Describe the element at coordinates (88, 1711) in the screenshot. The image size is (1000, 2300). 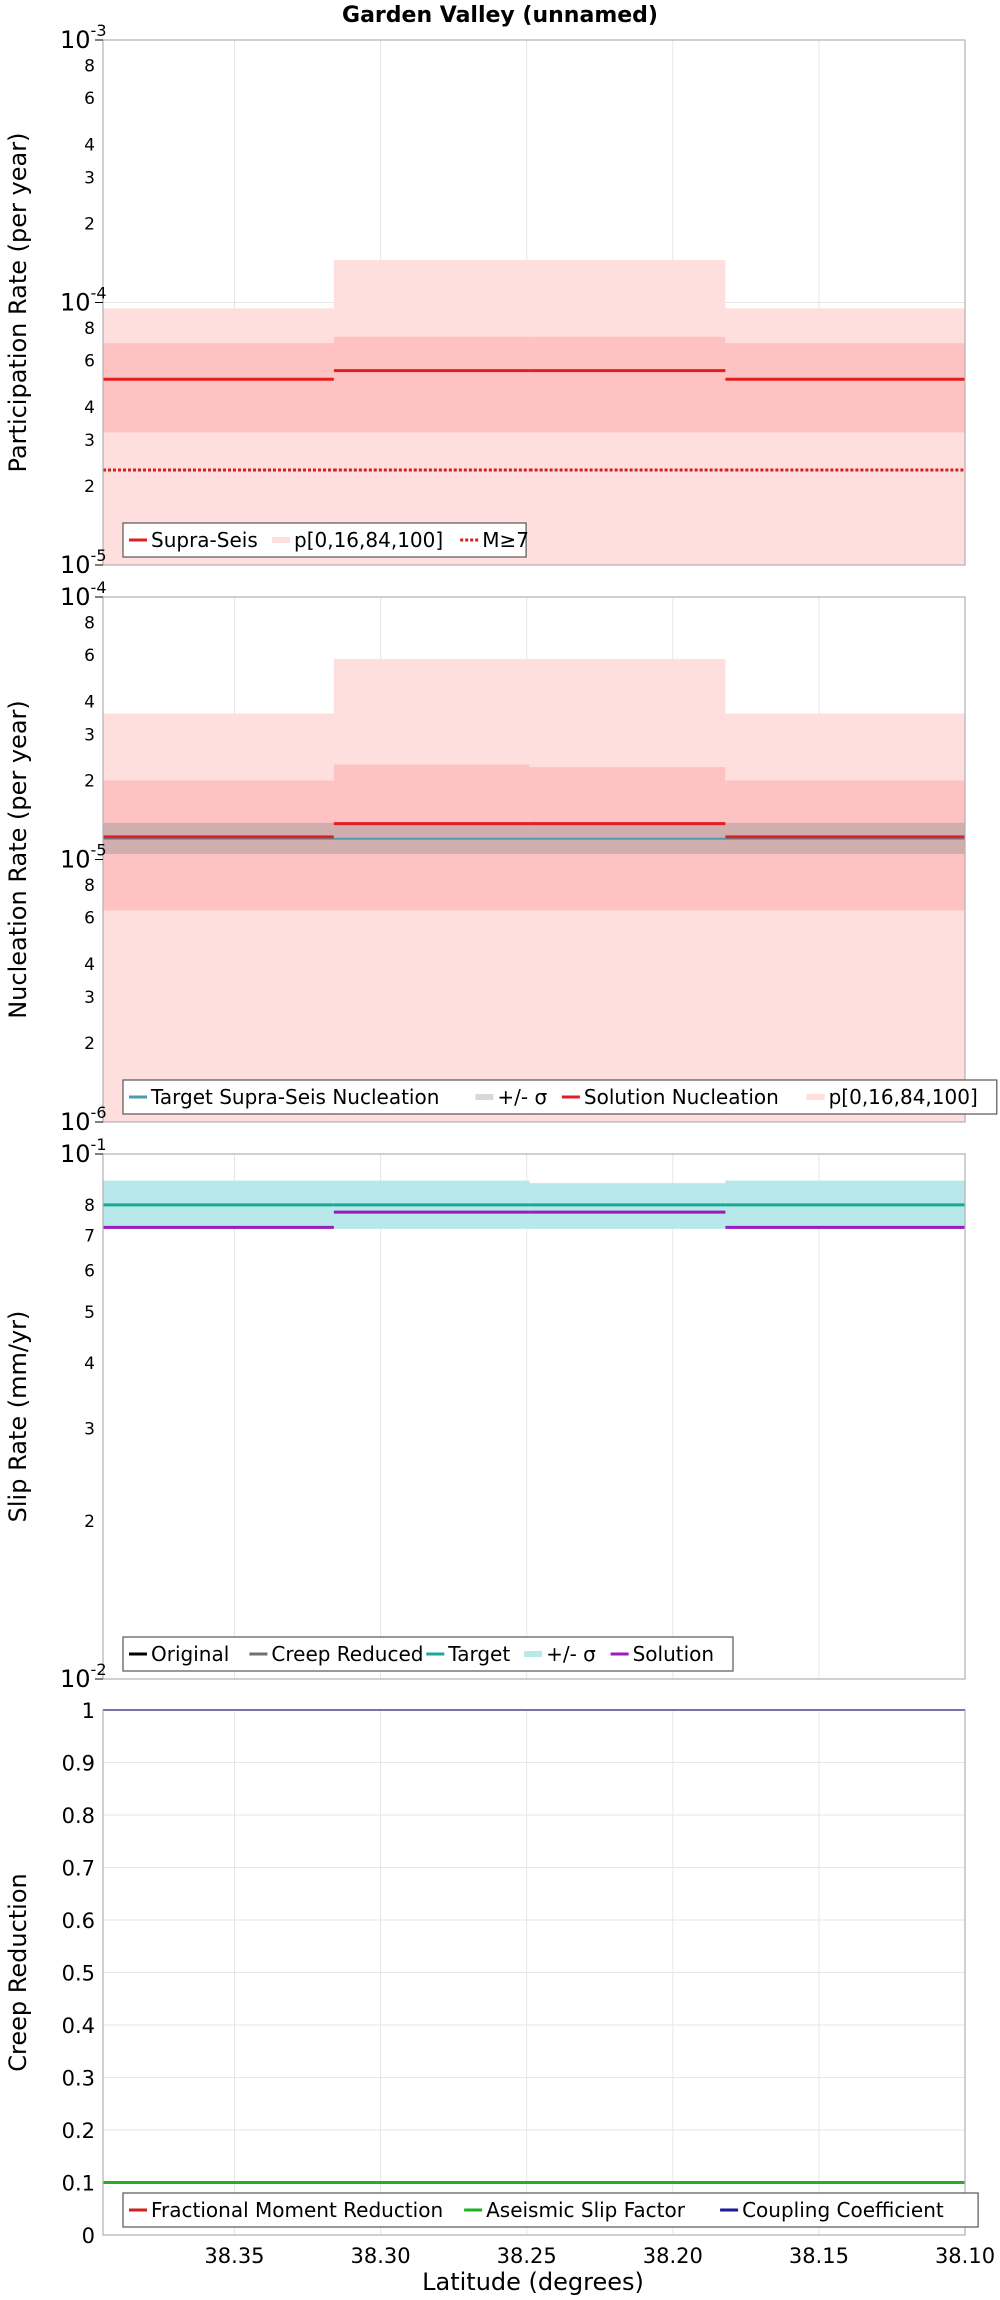
I see `y-tick-label: 1` at that location.